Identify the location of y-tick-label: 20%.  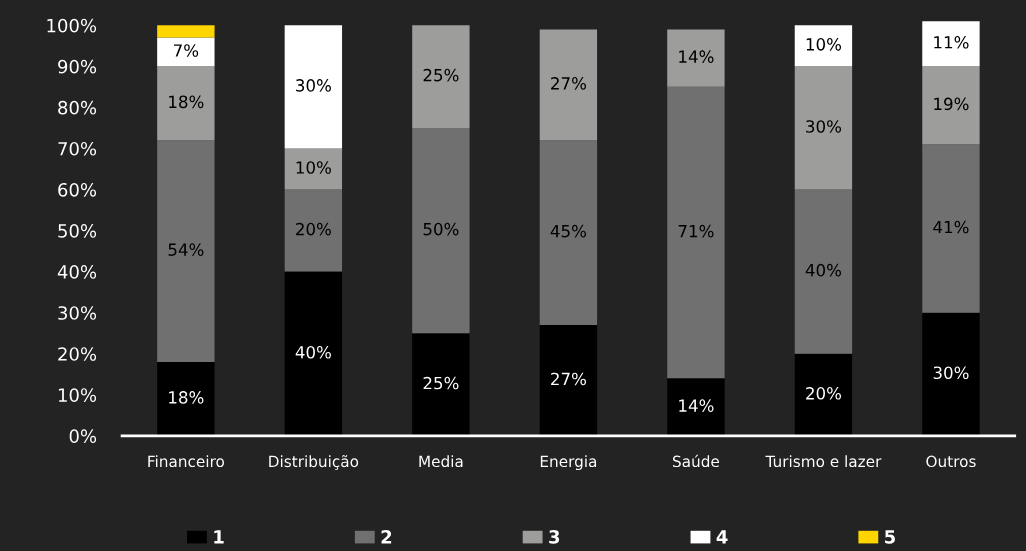
(77, 354).